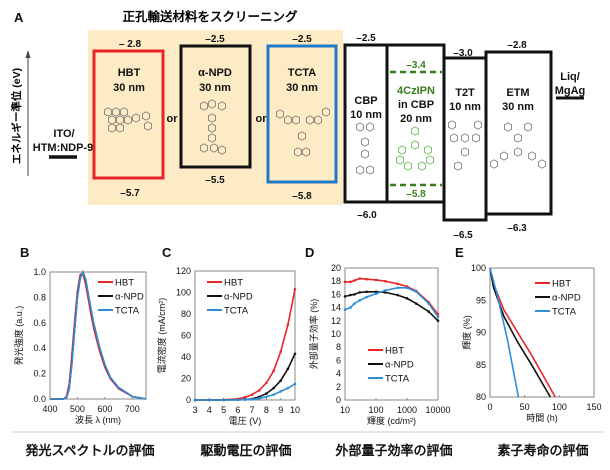 The image size is (610, 470). Describe the element at coordinates (39, 399) in the screenshot. I see `y-tick-label: 0.0` at that location.